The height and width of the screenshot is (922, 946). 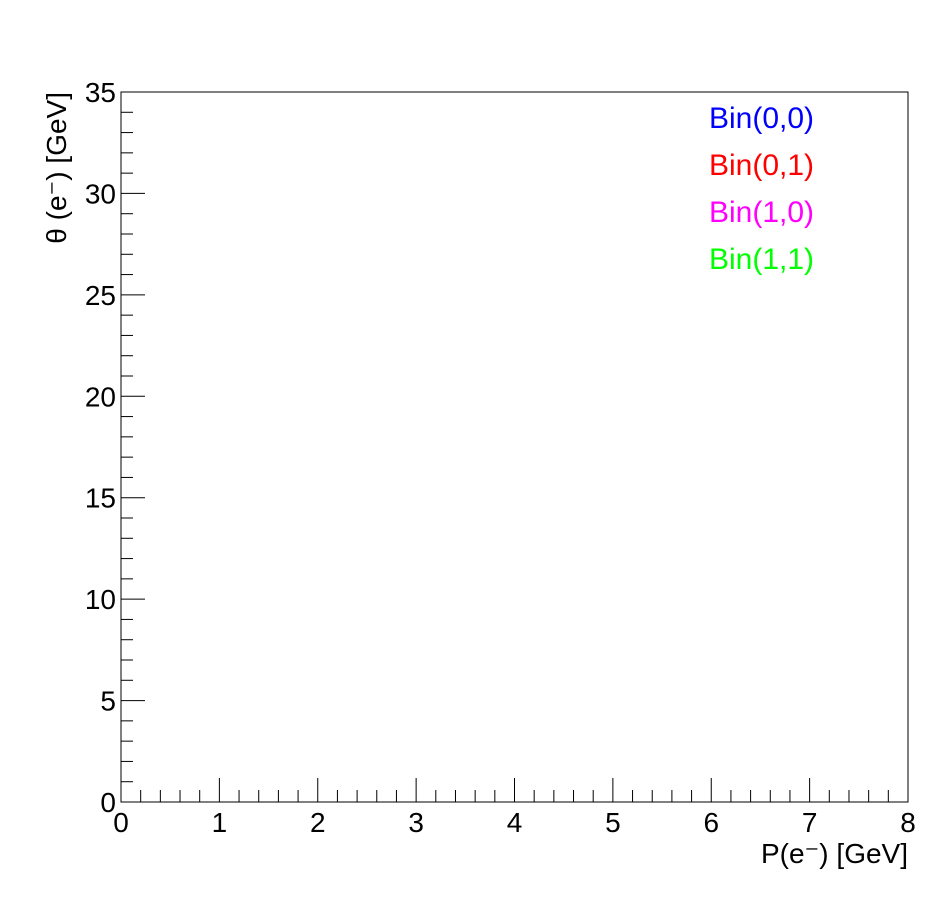 I want to click on legend-entry: Bin(0,0), so click(x=761, y=118).